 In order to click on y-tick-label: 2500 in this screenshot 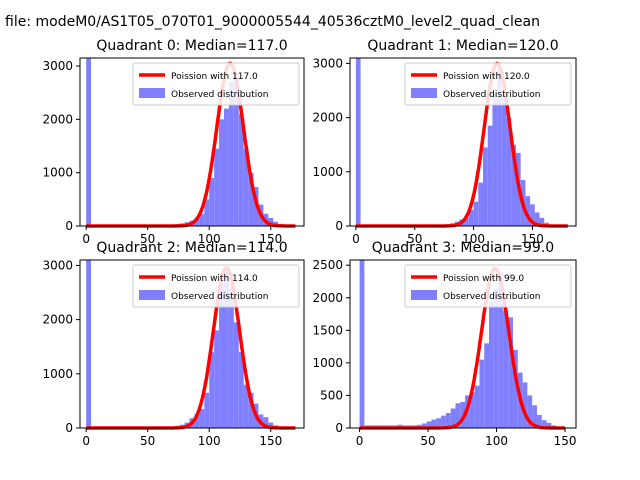, I will do `click(327, 265)`.